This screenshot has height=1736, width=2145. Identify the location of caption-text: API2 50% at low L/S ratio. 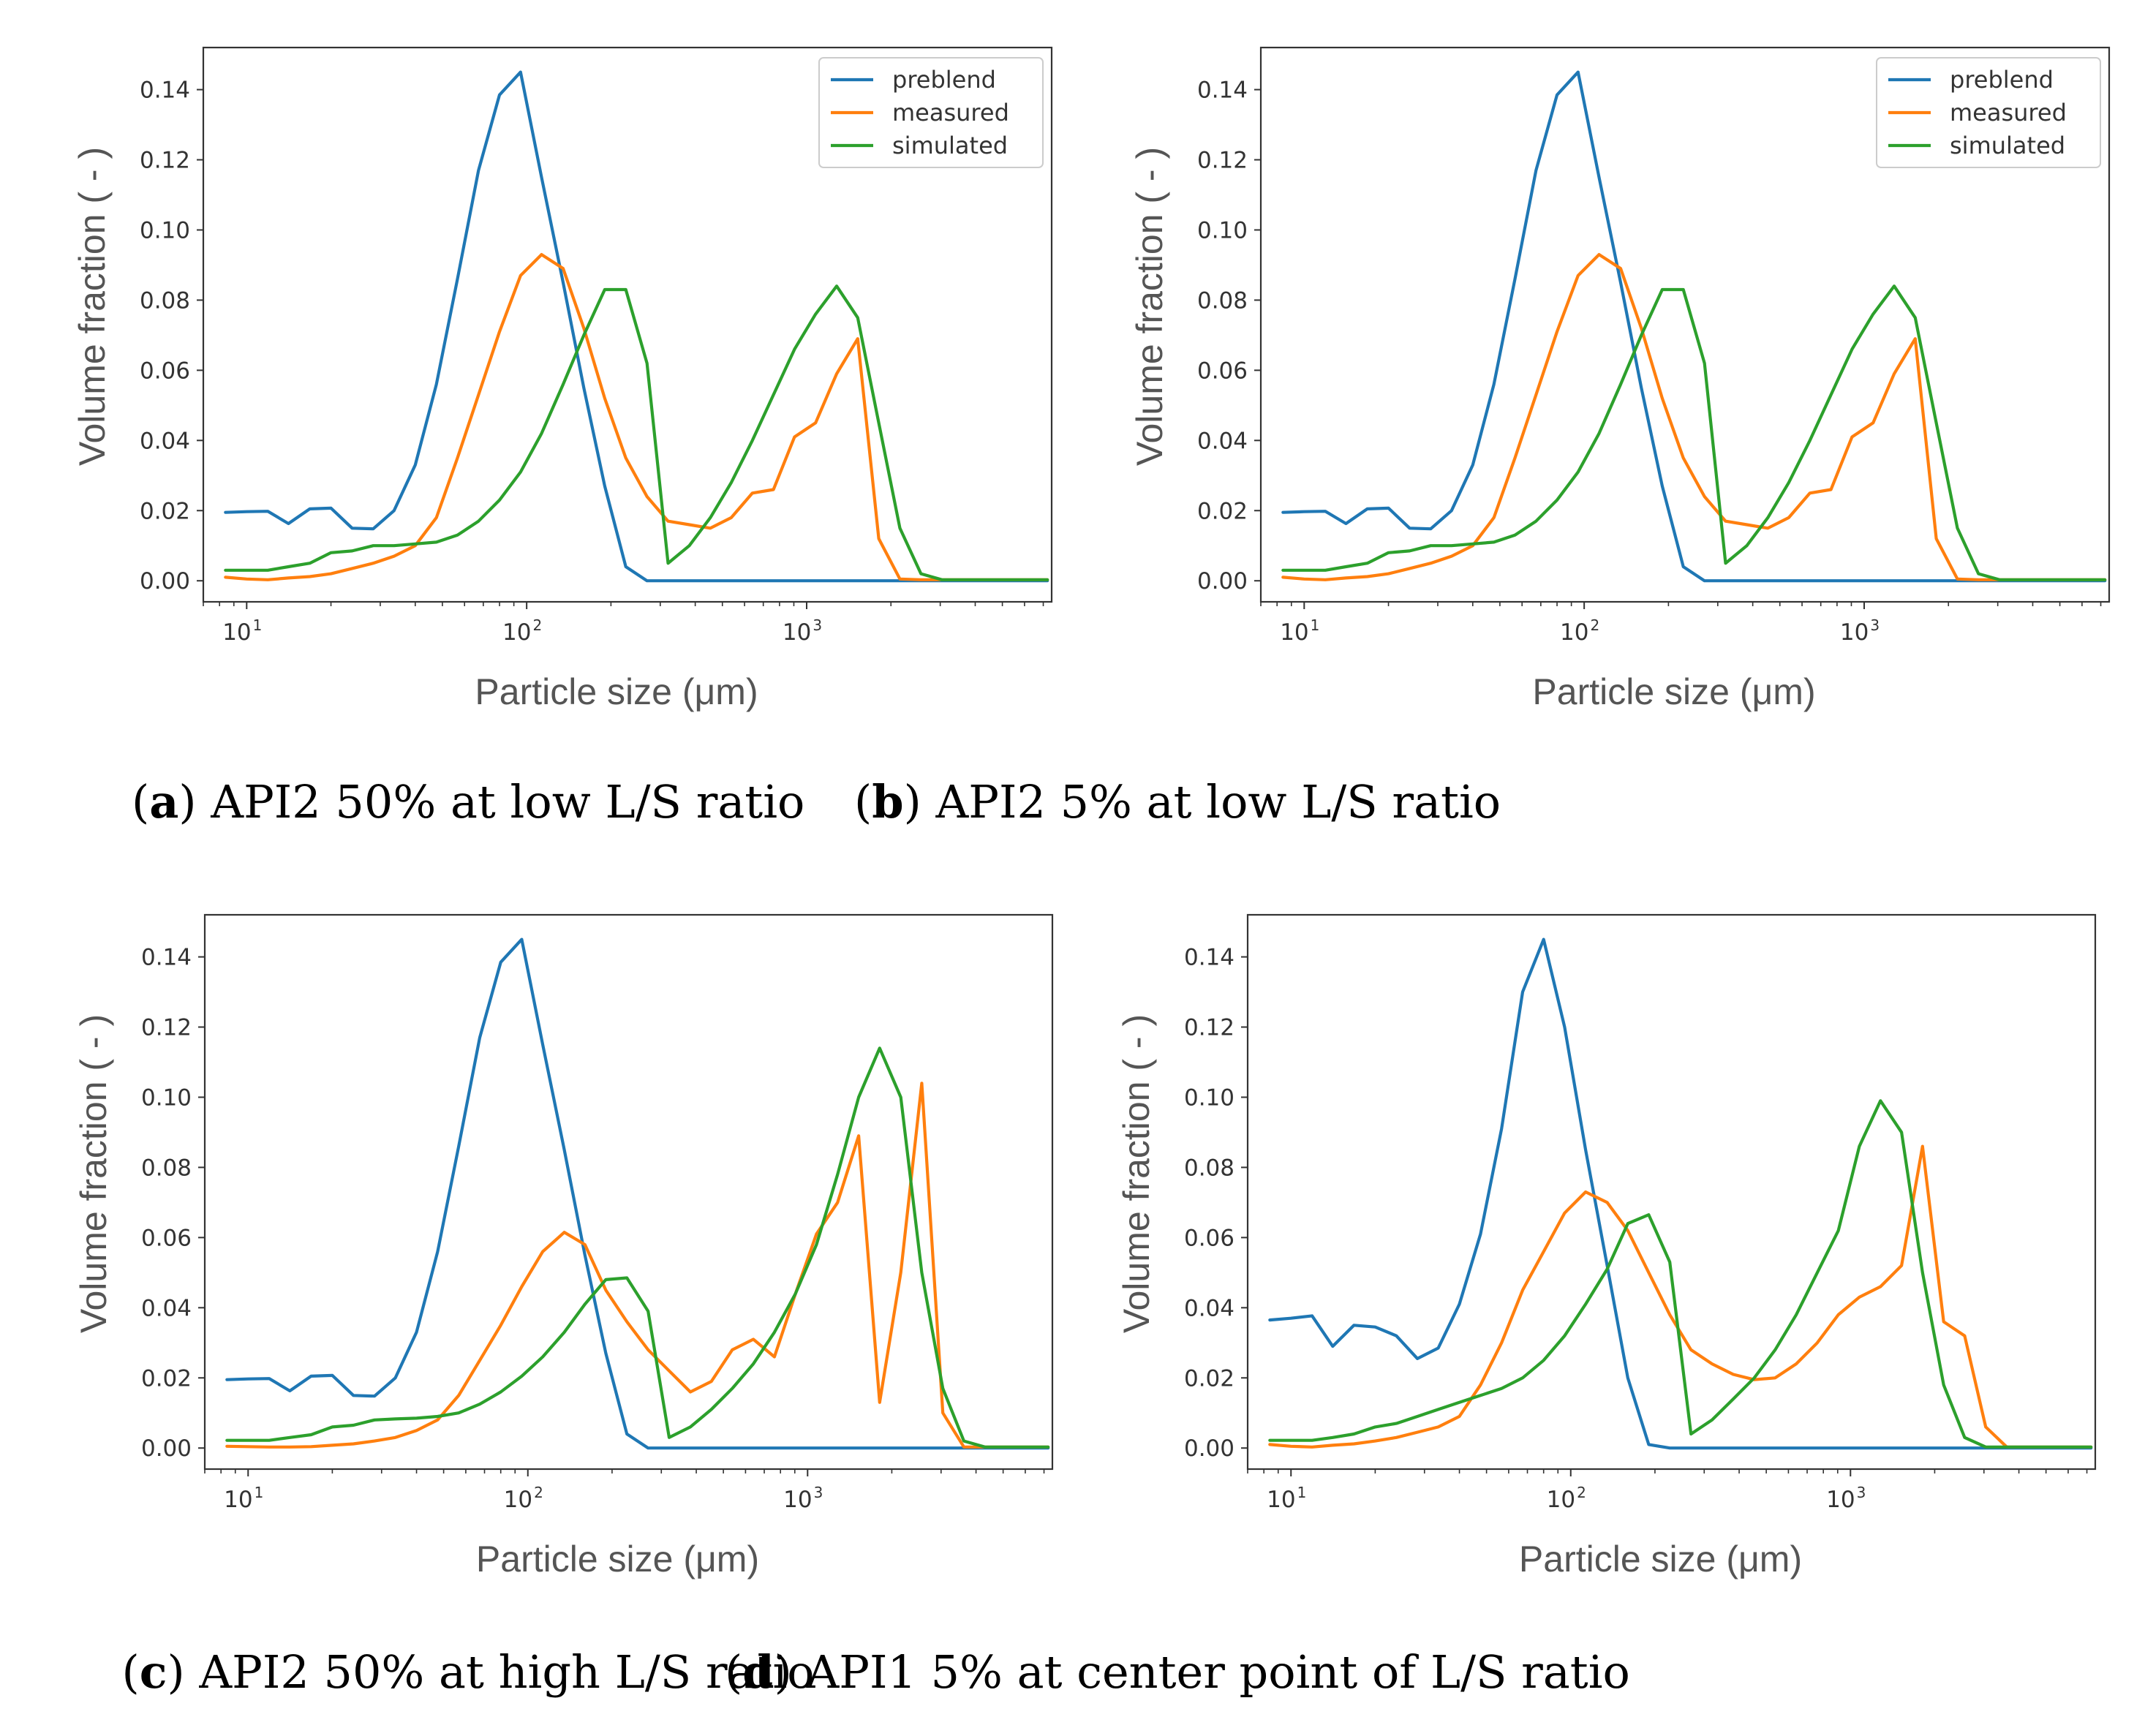
(508, 802).